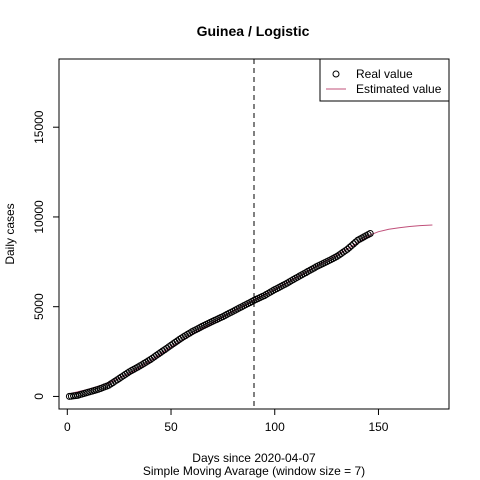  I want to click on y-tick-label: 0, so click(39, 396).